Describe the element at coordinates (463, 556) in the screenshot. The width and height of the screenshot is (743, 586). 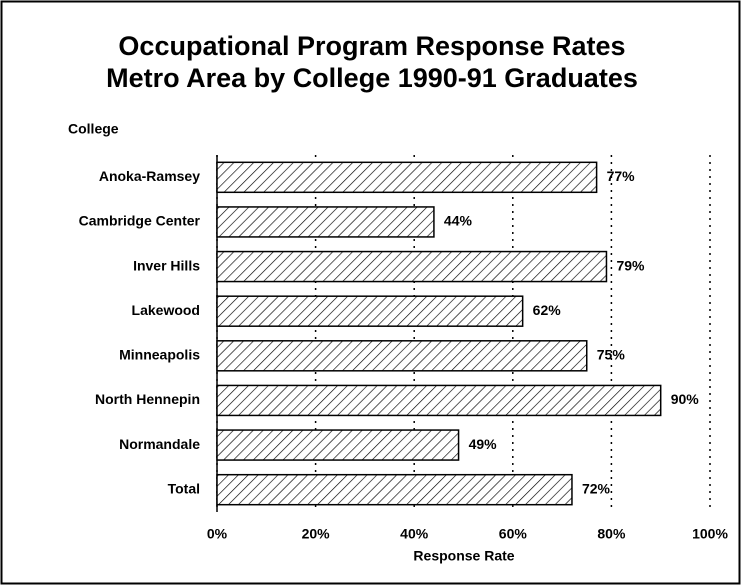
I see `x-axis-label: Response Rate` at that location.